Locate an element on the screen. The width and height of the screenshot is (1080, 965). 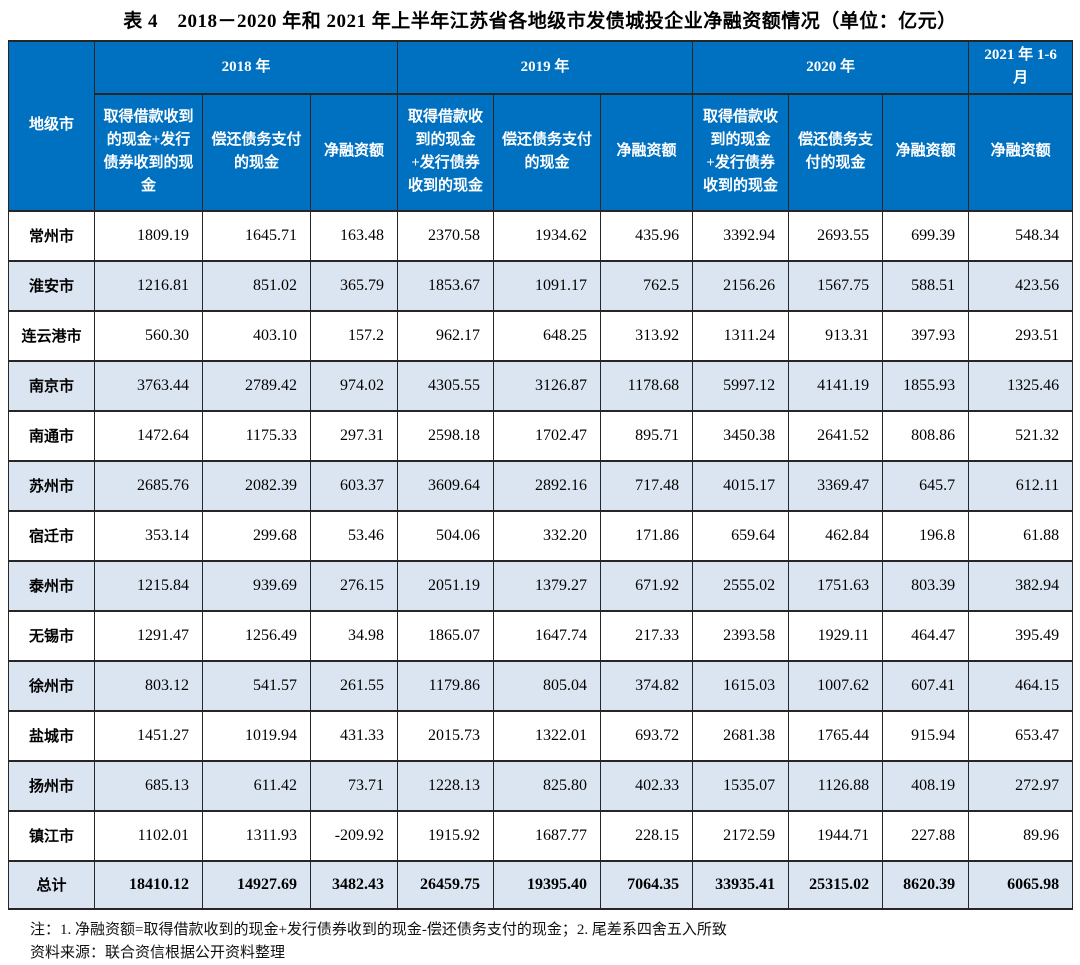
value-cell: 1865.07 is located at coordinates (446, 636).